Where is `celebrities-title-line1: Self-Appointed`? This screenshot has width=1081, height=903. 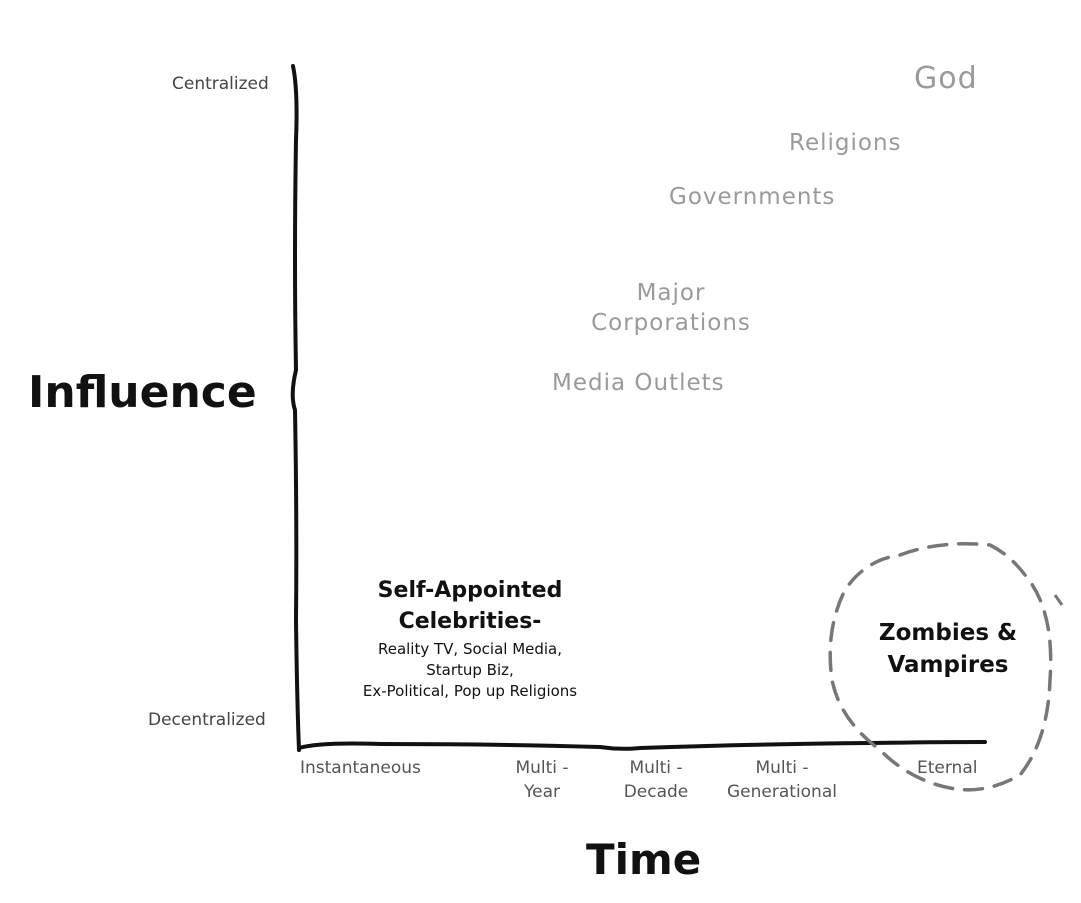 celebrities-title-line1: Self-Appointed is located at coordinates (470, 590).